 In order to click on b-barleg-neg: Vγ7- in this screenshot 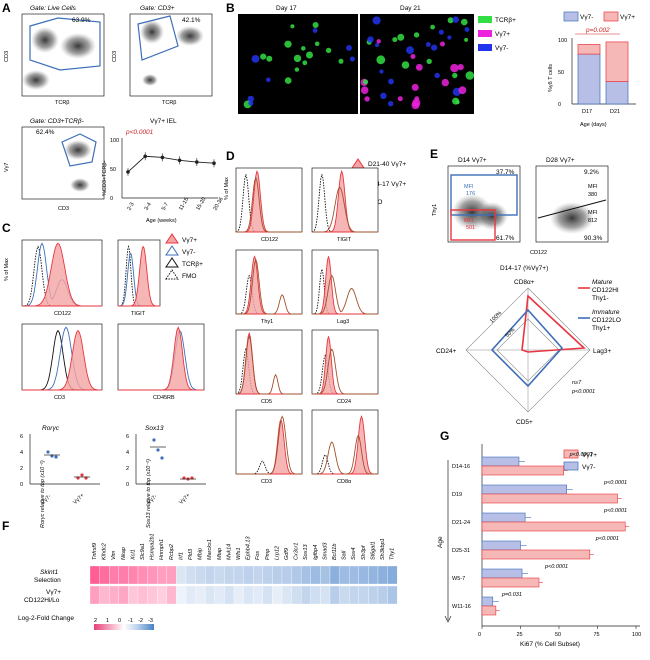, I will do `click(586, 17)`.